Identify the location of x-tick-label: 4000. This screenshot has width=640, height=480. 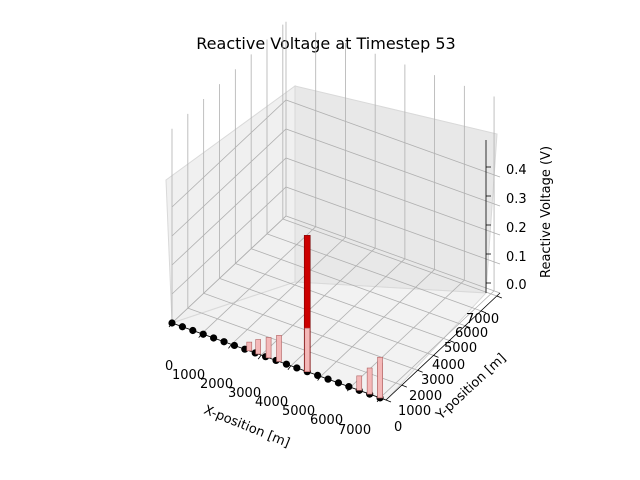
(271, 402).